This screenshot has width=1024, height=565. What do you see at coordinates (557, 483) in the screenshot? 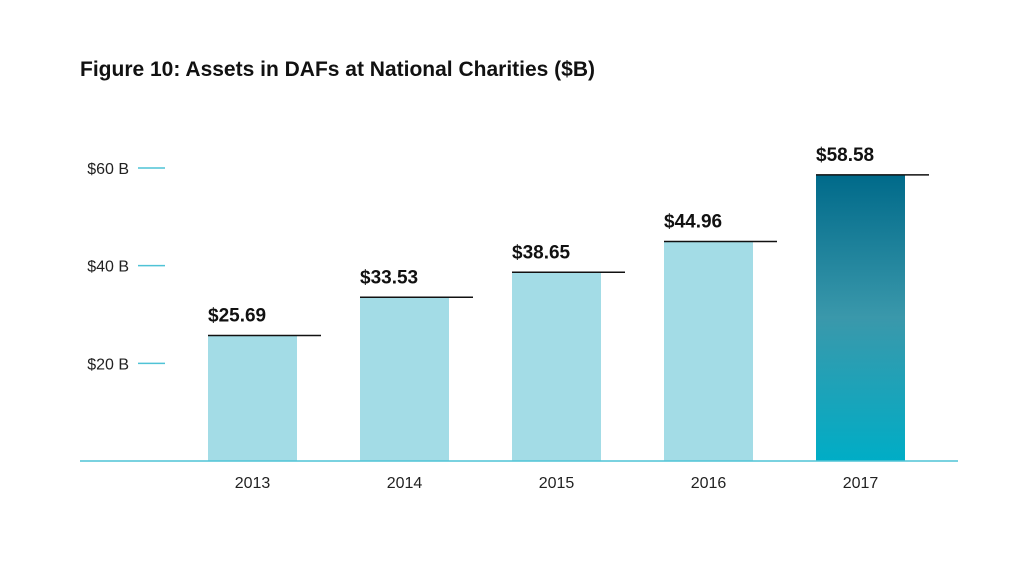
I see `x-tick-label: 2015` at bounding box center [557, 483].